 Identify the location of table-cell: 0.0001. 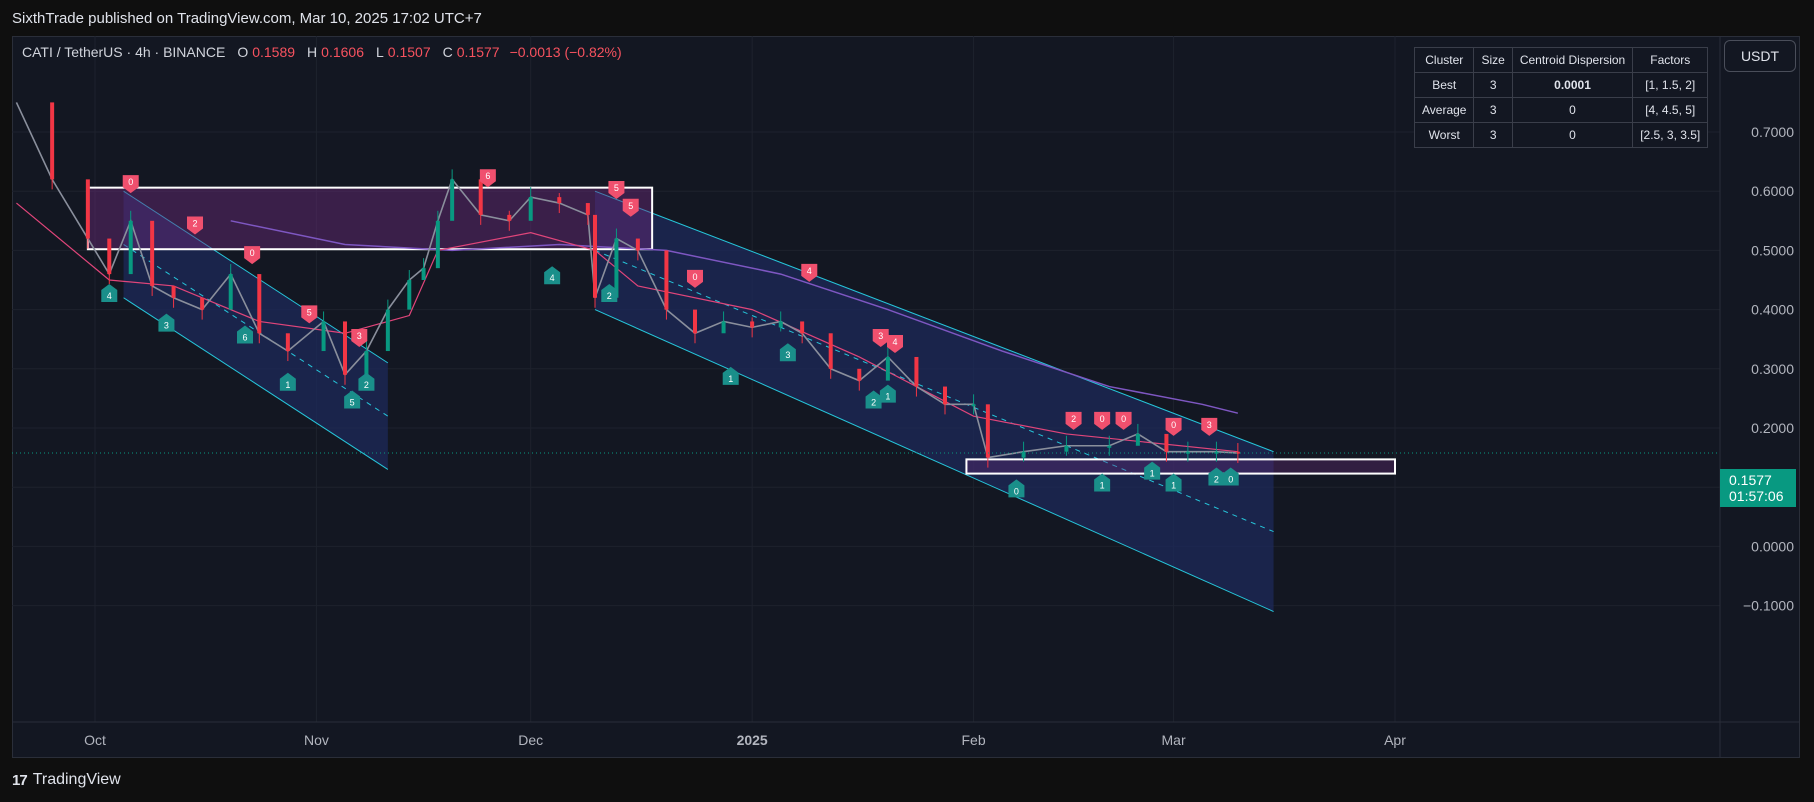
(1572, 85).